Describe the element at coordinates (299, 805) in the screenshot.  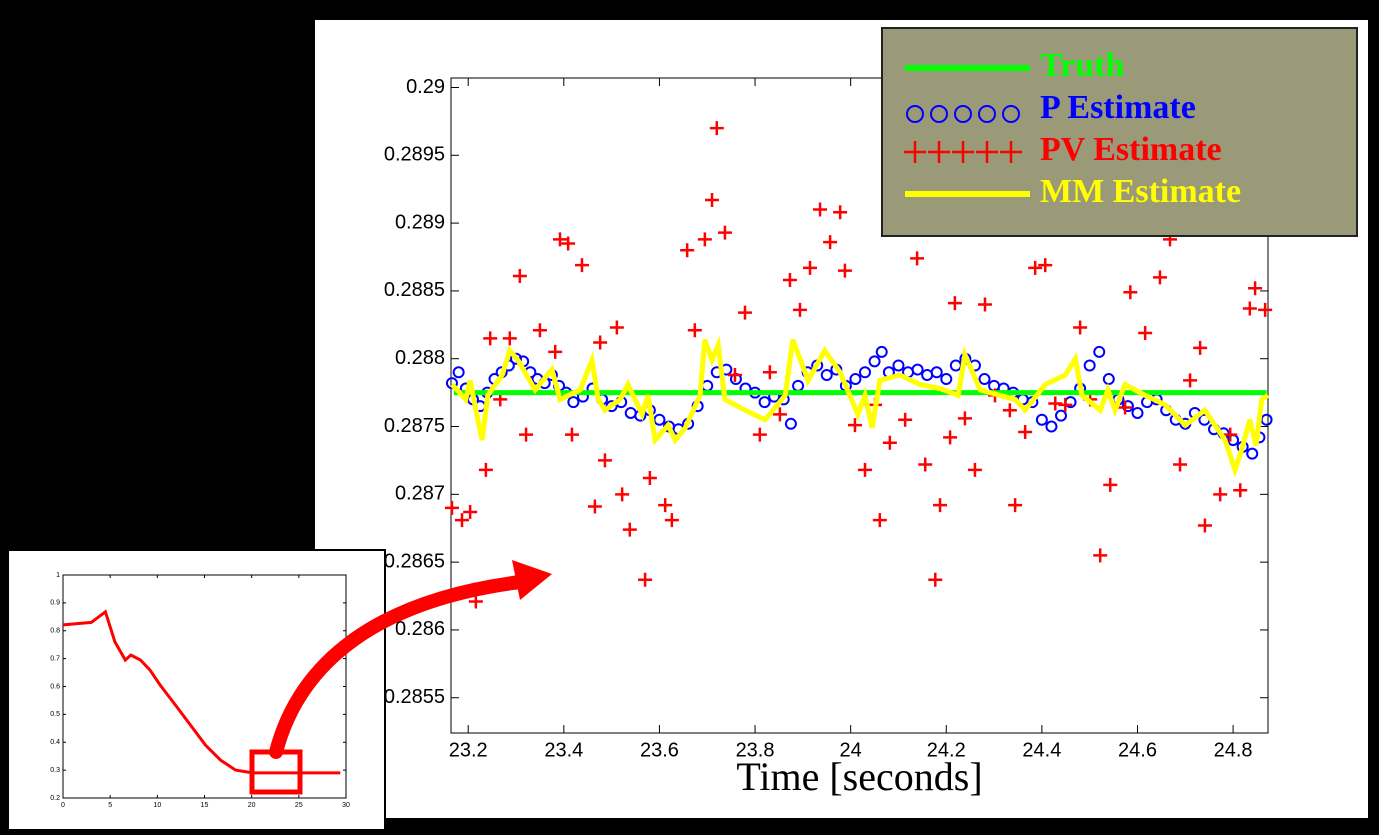
I see `x-tick-label: 25` at that location.